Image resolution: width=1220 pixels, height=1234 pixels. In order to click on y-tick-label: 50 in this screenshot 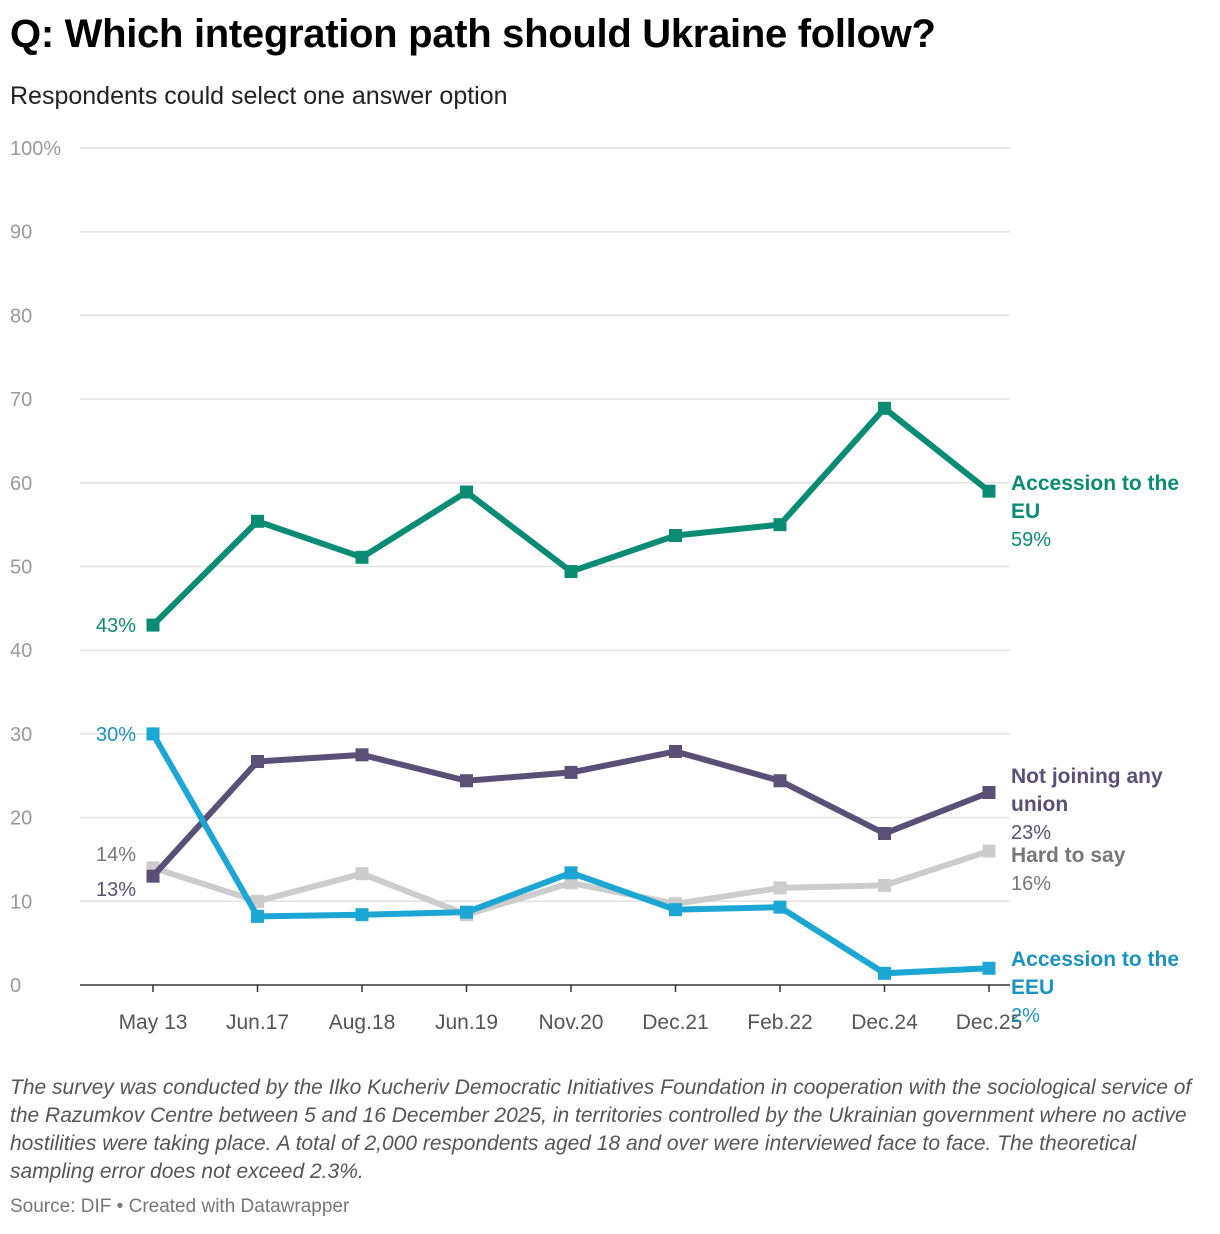, I will do `click(21, 568)`.